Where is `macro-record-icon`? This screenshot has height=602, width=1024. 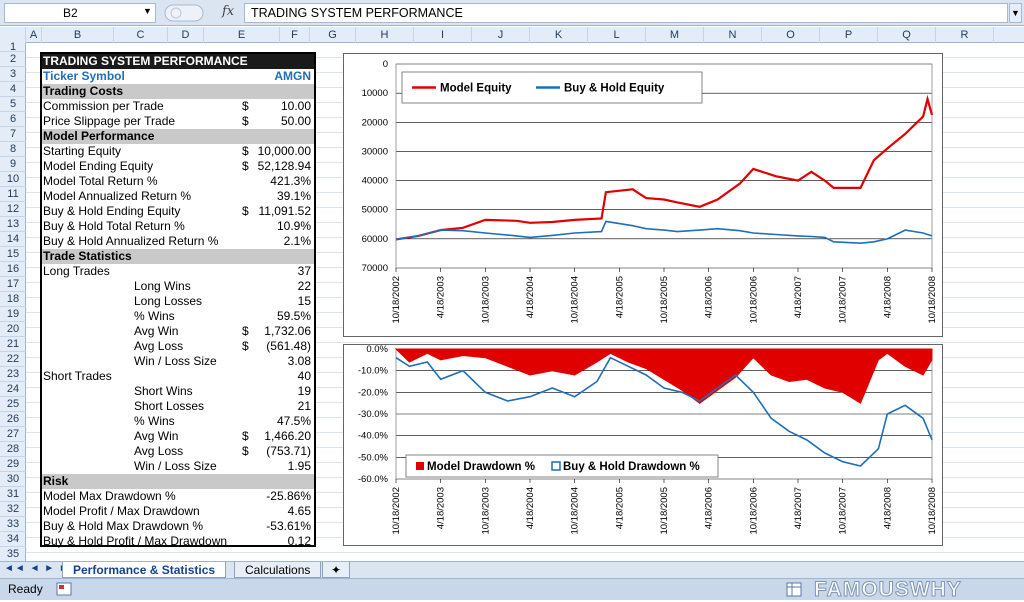
macro-record-icon is located at coordinates (64, 589).